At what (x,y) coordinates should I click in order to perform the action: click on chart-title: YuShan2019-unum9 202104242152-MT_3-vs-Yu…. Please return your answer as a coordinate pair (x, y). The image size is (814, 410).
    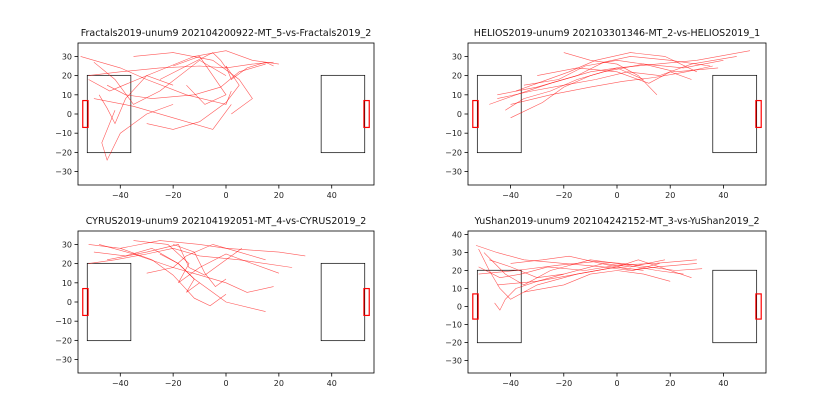
    Looking at the image, I should click on (616, 221).